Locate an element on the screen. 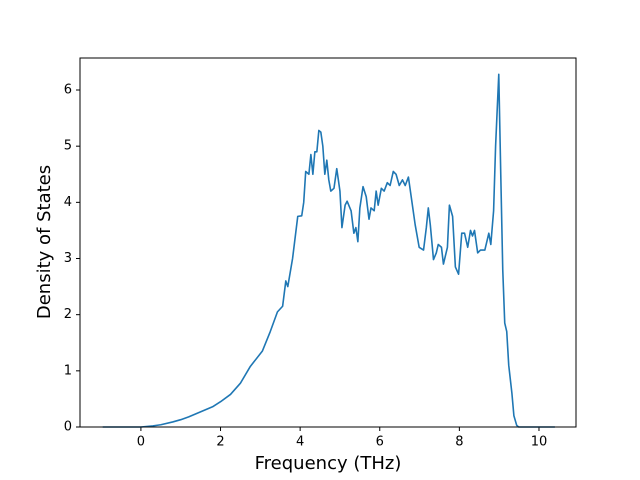 The width and height of the screenshot is (640, 480). x-tick-label: 4 is located at coordinates (300, 442).